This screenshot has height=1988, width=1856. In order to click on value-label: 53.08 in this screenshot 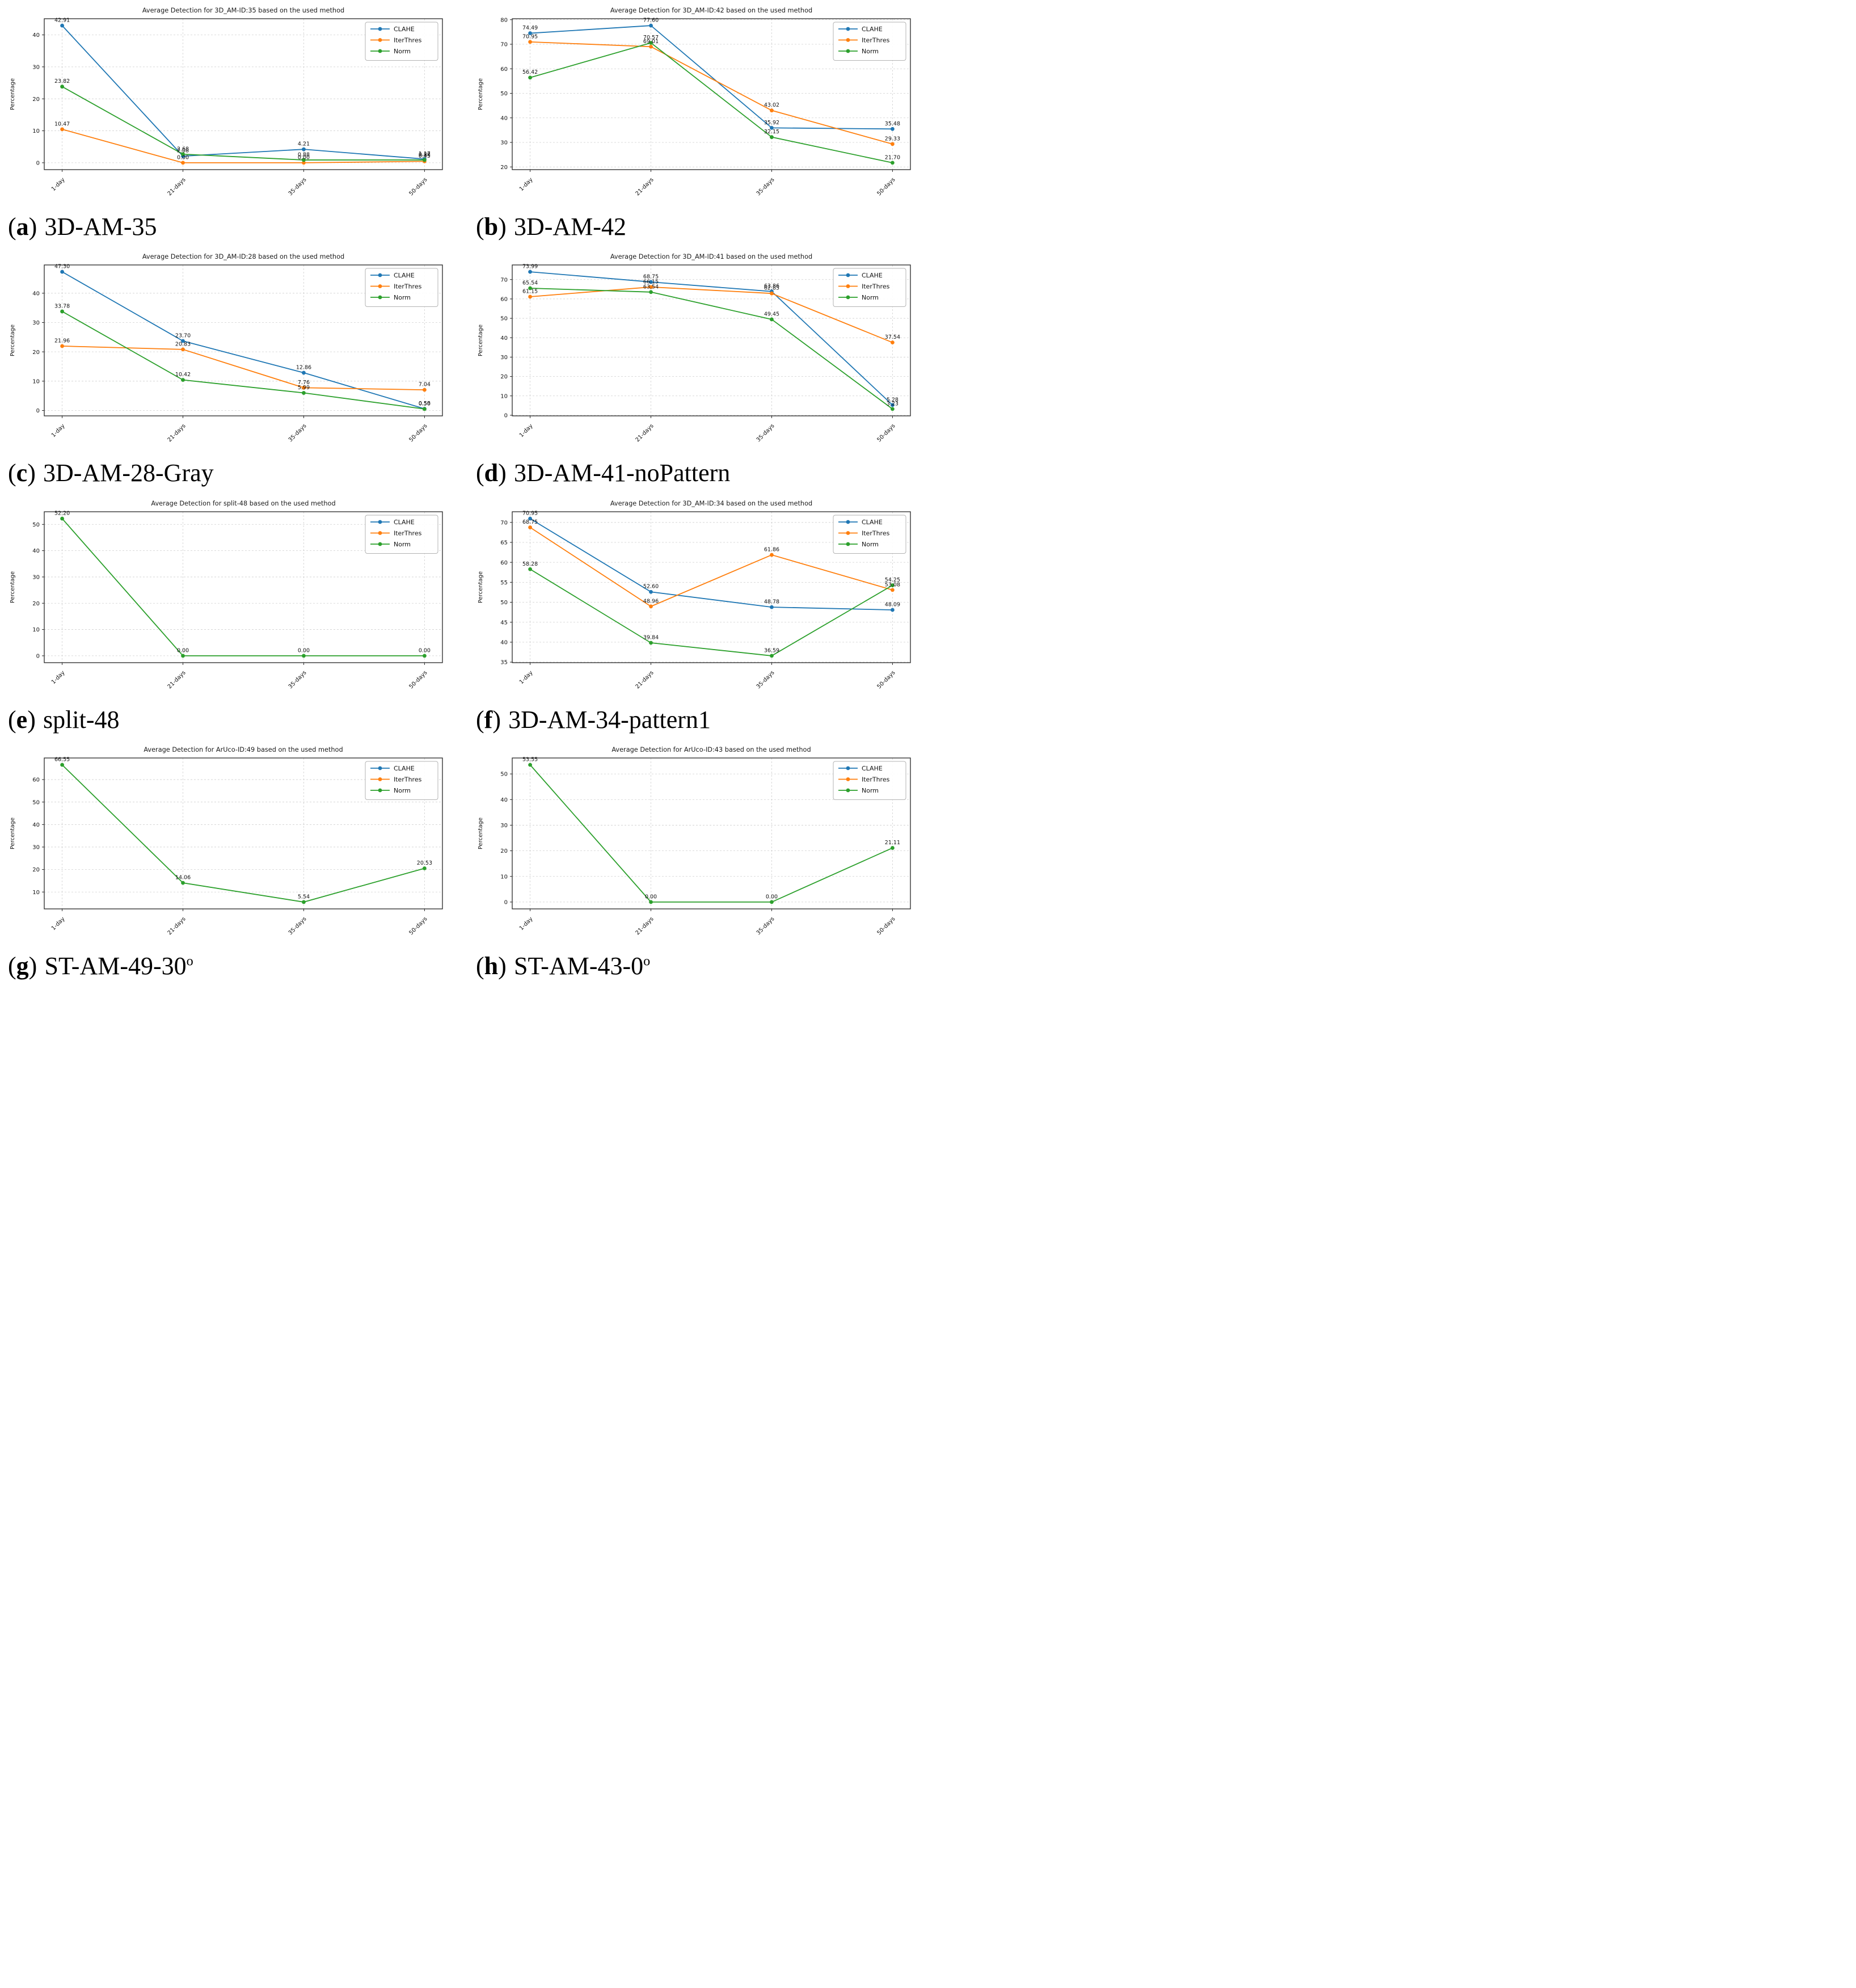, I will do `click(892, 585)`.